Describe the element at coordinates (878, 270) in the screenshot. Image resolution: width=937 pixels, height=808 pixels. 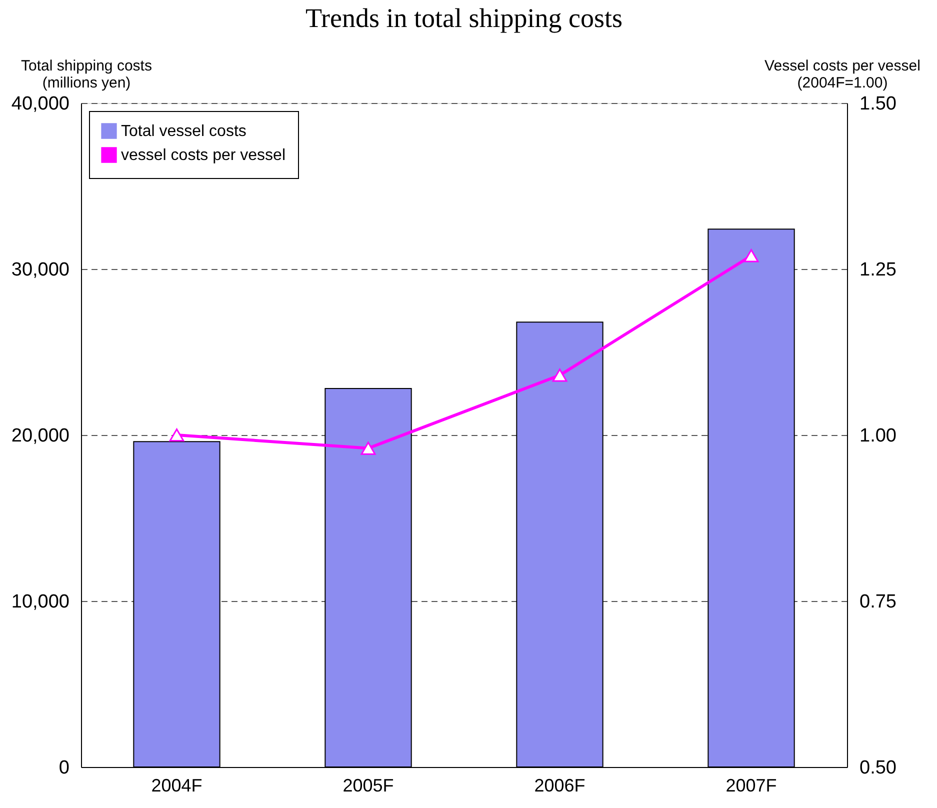
I see `y2-tick-label: 1.25` at that location.